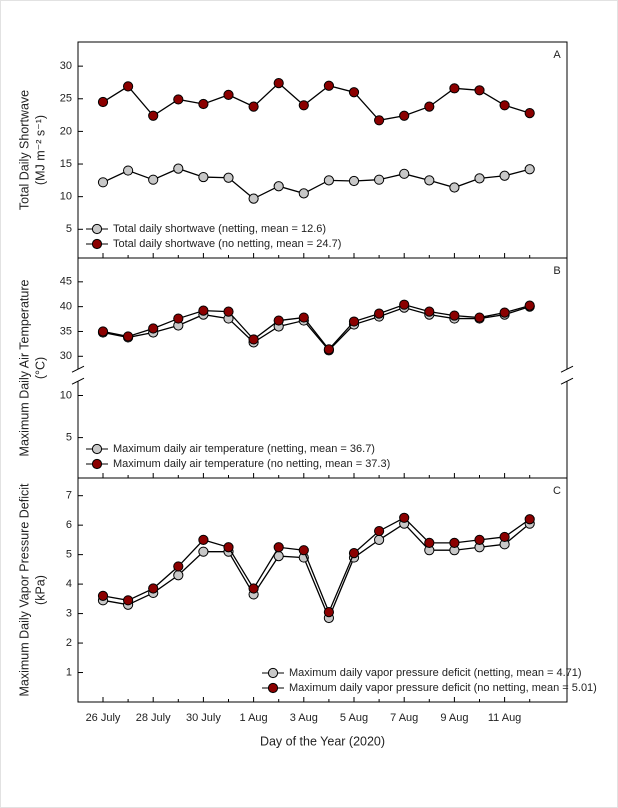 This screenshot has height=808, width=618. Describe the element at coordinates (69, 672) in the screenshot. I see `y-tick-label: 1` at that location.